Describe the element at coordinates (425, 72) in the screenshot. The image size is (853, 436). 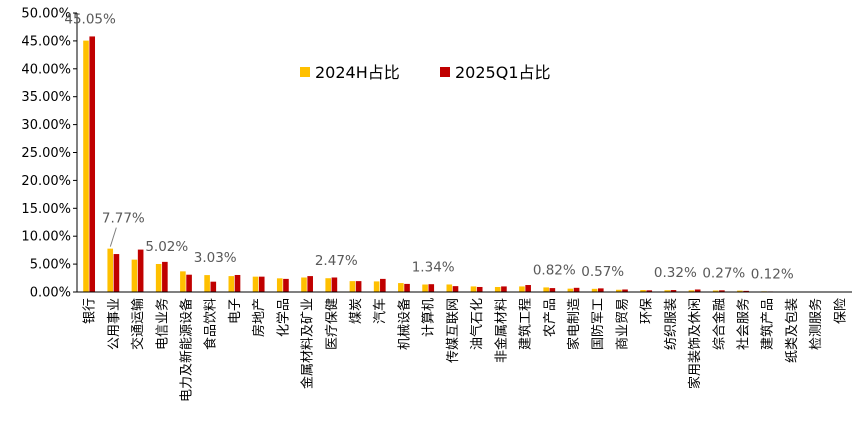
I see `legend: 2024H占比 2025Q1占比` at that location.